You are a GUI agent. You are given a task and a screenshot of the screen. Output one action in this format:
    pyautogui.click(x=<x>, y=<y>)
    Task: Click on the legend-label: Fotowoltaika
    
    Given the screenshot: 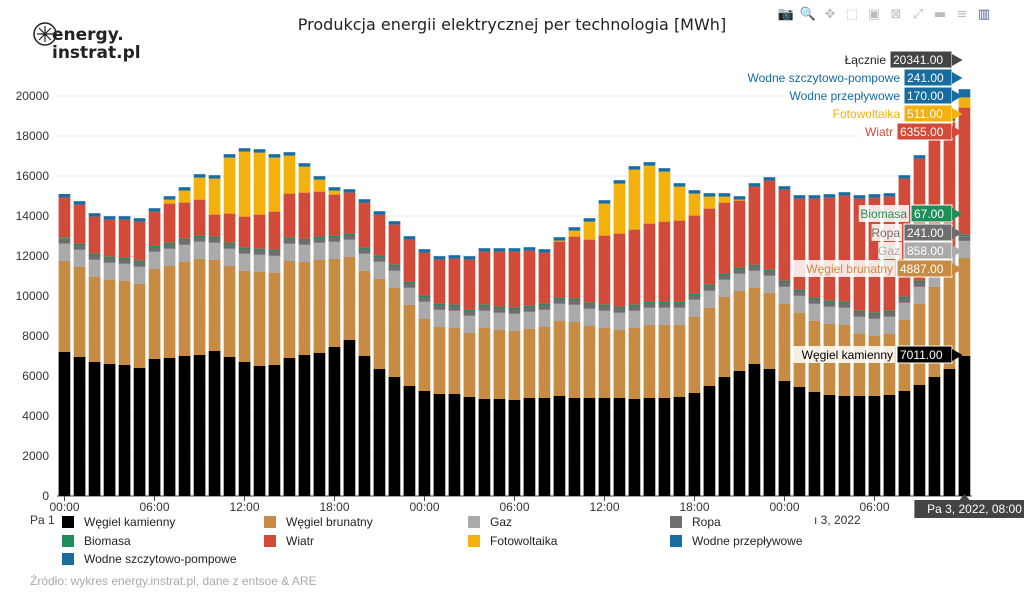 What is the action you would take?
    pyautogui.click(x=524, y=541)
    